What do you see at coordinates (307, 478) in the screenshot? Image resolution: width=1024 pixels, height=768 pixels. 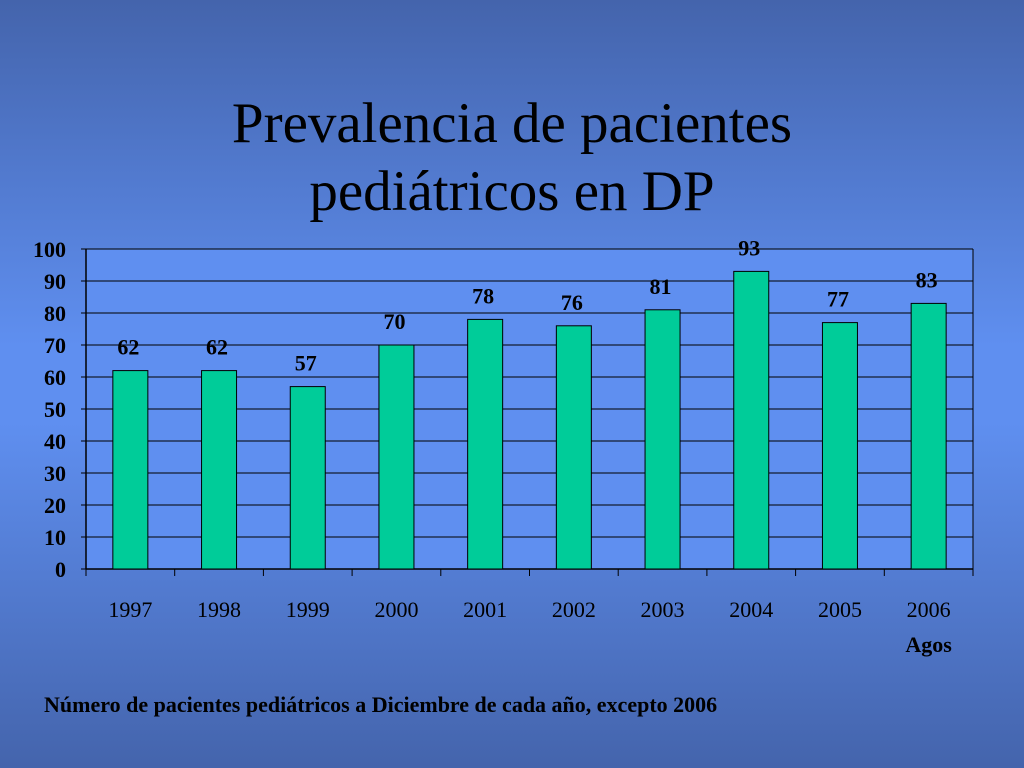 I see `bar-1999` at bounding box center [307, 478].